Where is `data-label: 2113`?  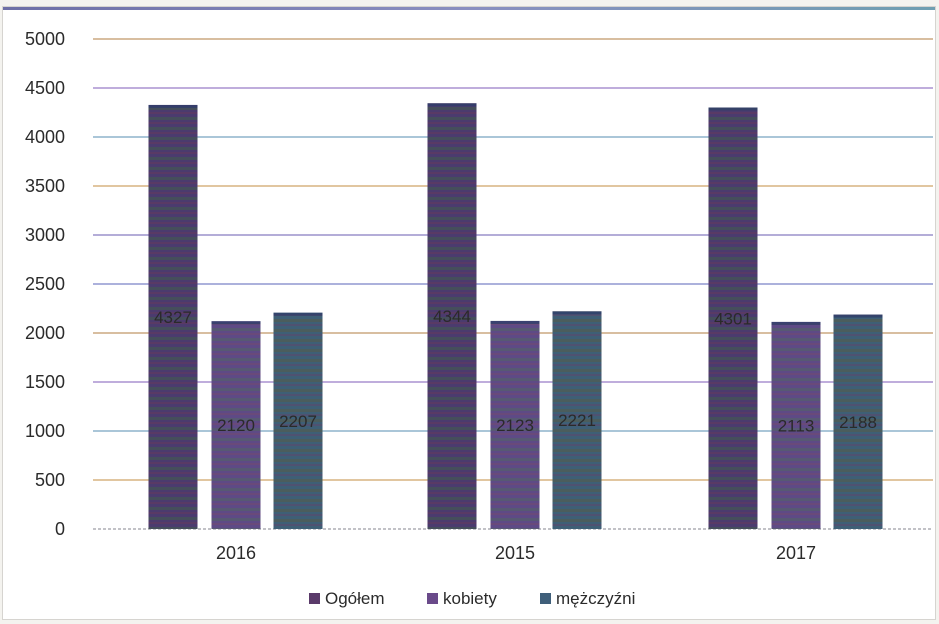
data-label: 2113 is located at coordinates (796, 425).